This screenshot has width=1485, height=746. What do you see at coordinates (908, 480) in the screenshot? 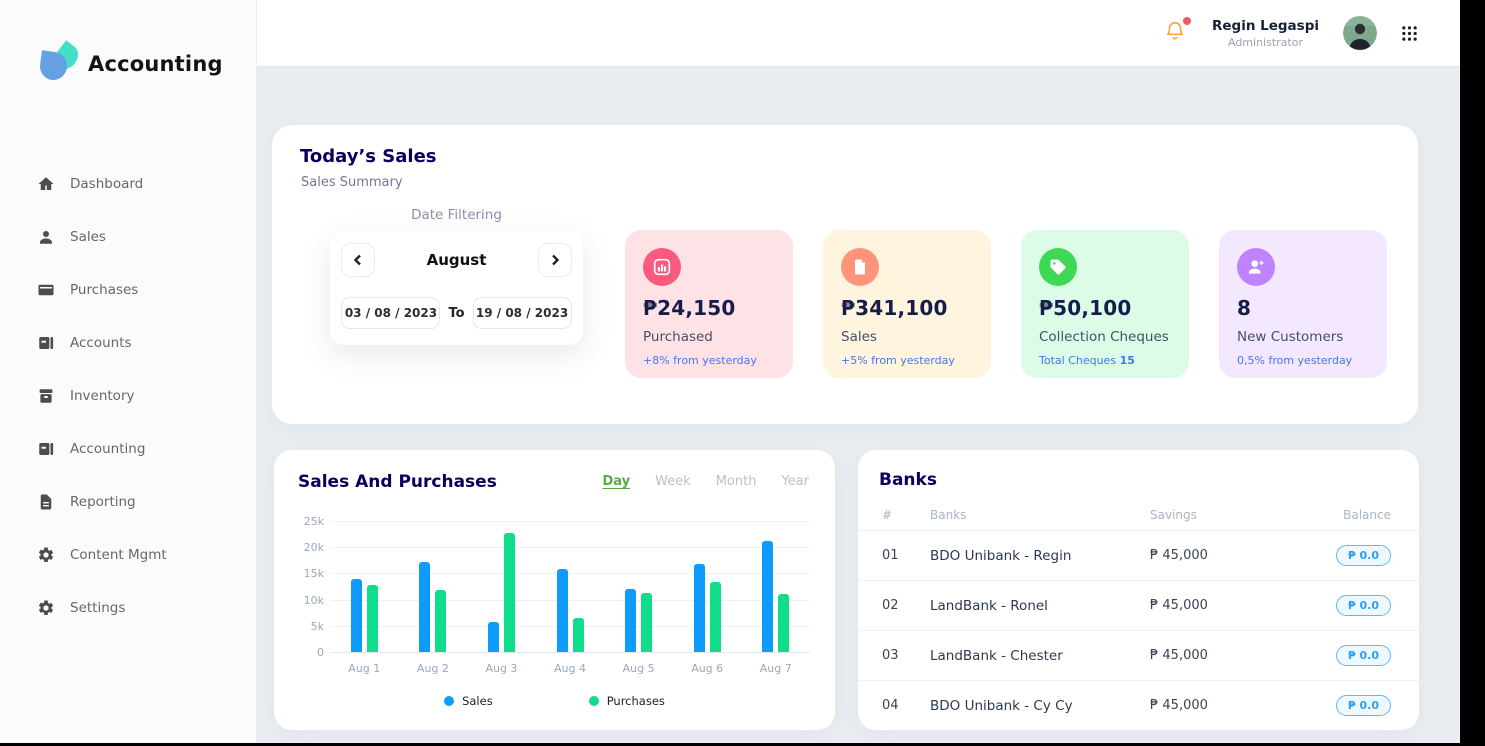
I see `banks-title: Banks` at bounding box center [908, 480].